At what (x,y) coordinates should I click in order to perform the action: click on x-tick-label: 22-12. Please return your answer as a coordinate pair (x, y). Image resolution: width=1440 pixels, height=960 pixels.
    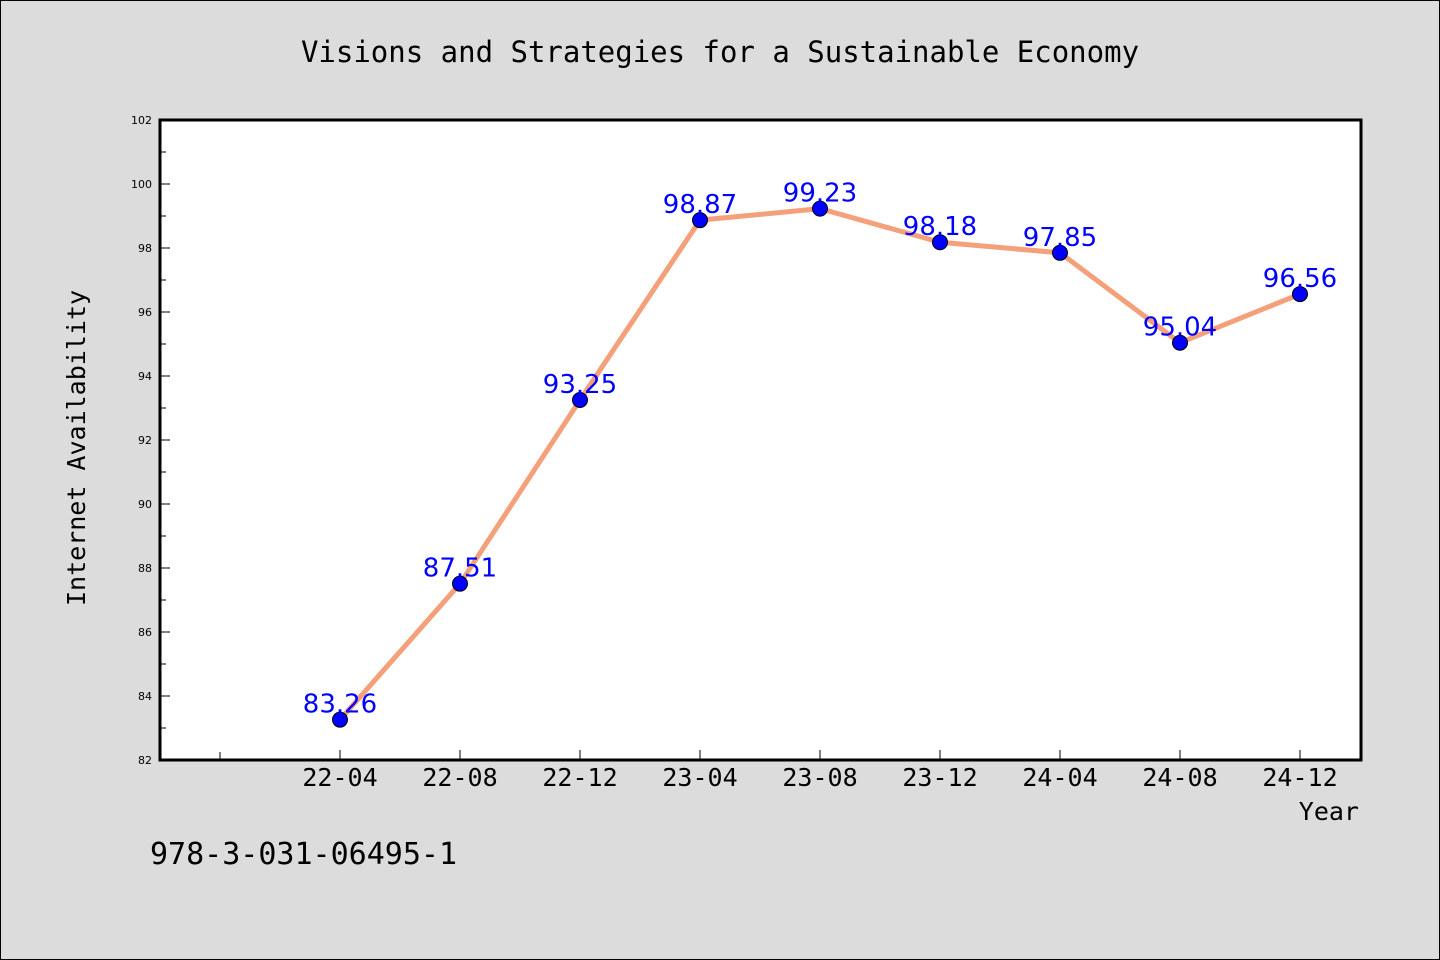
    Looking at the image, I should click on (579, 777).